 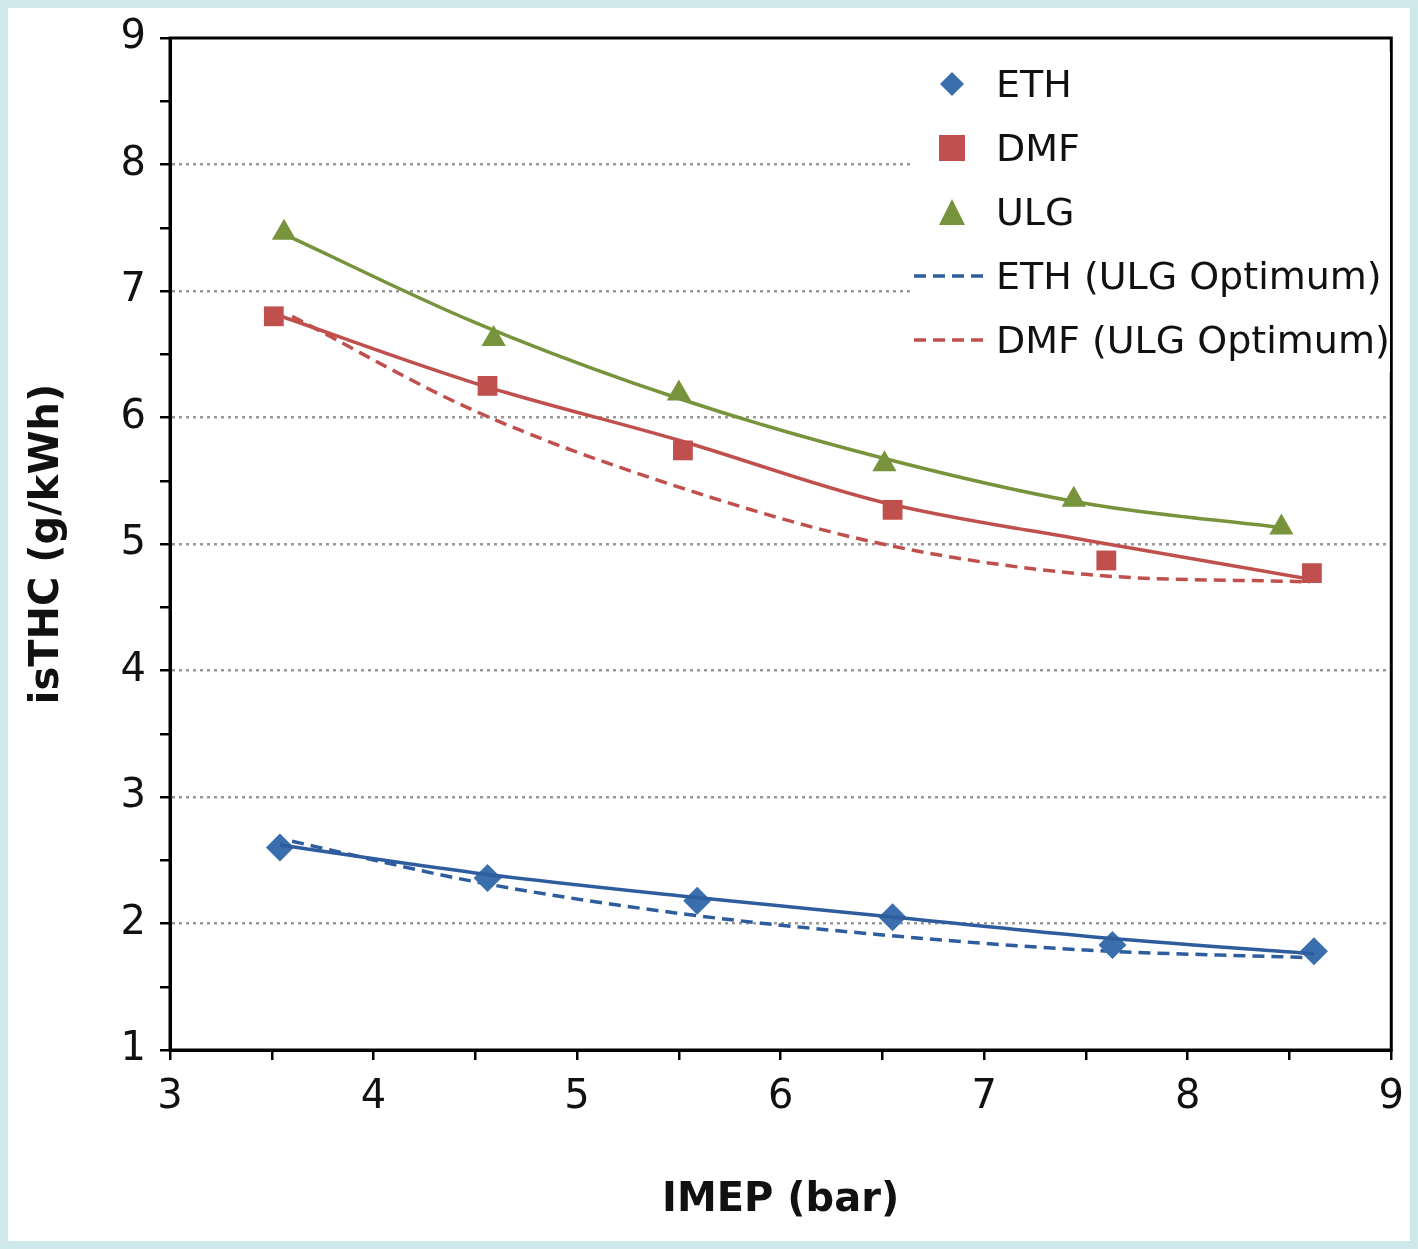 I want to click on x-tick-label: 6, so click(x=780, y=1094).